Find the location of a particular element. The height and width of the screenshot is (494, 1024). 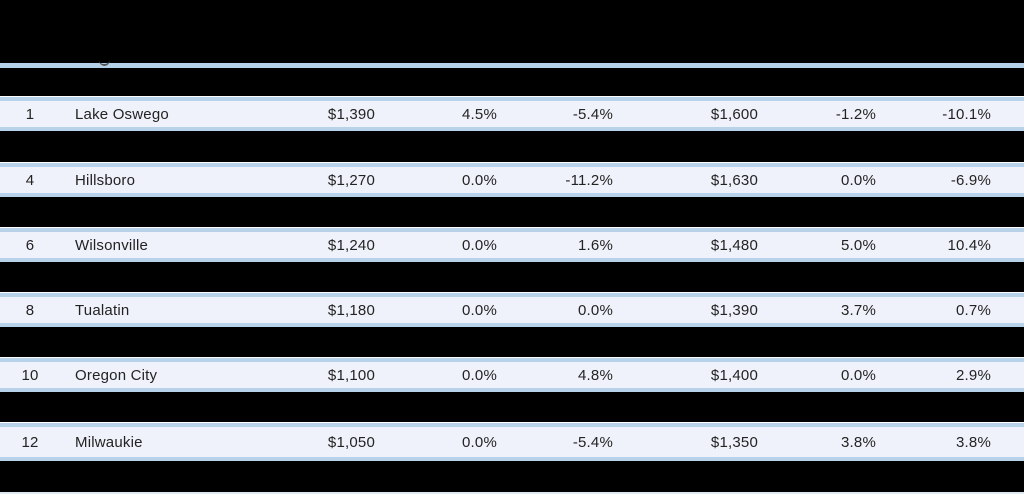

pct-b1-cell: 3.7% is located at coordinates (858, 310).